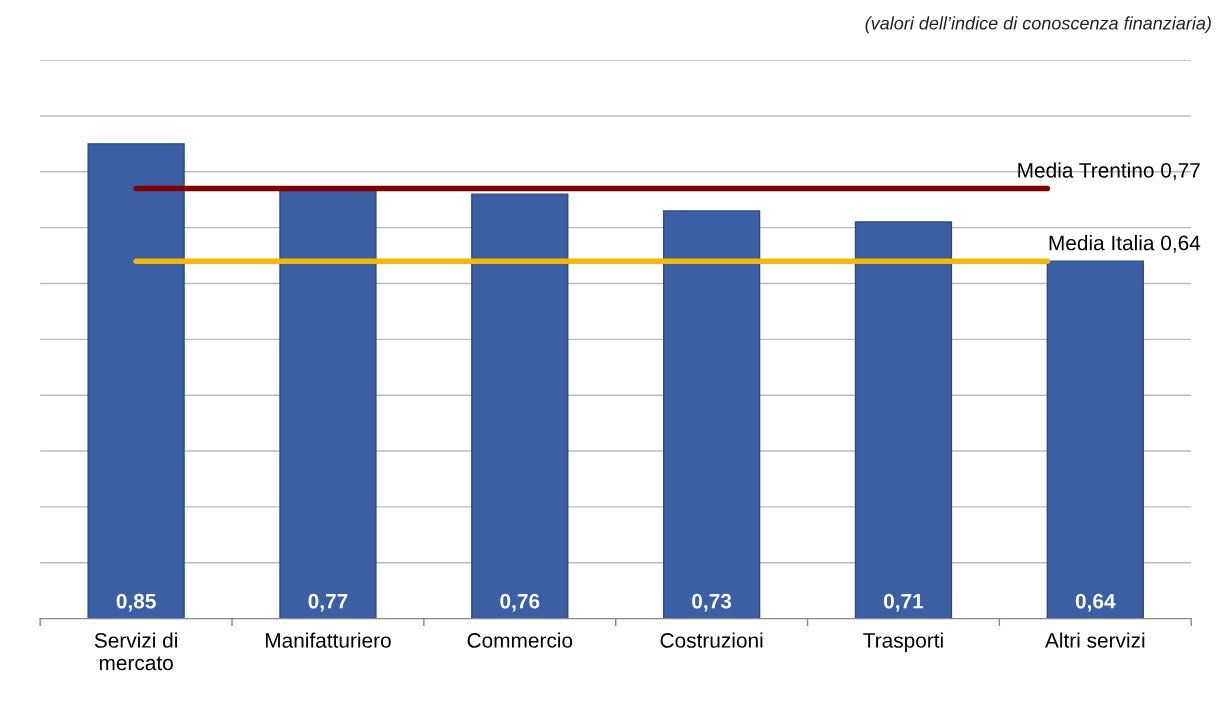 The image size is (1218, 707). I want to click on text: (valori dell’indice di conoscenza finanziaria), so click(1038, 25).